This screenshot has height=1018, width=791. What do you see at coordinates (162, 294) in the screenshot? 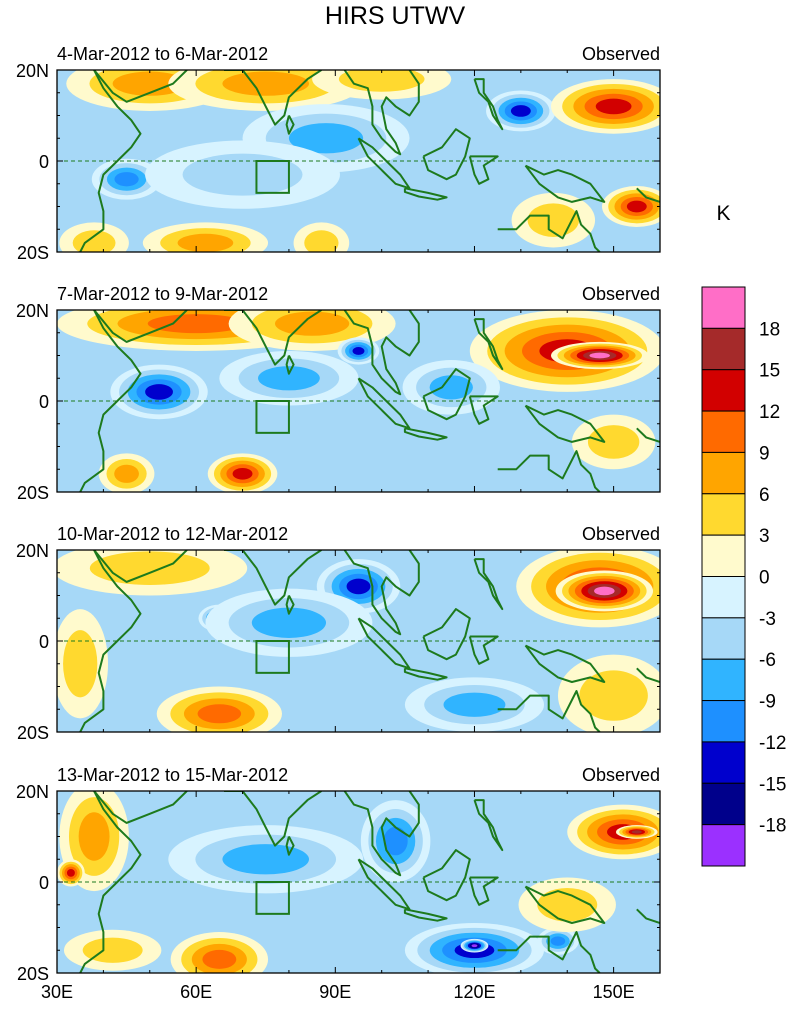
I see `panel-left-title: 7-Mar-2012 to 9-Mar-2012` at bounding box center [162, 294].